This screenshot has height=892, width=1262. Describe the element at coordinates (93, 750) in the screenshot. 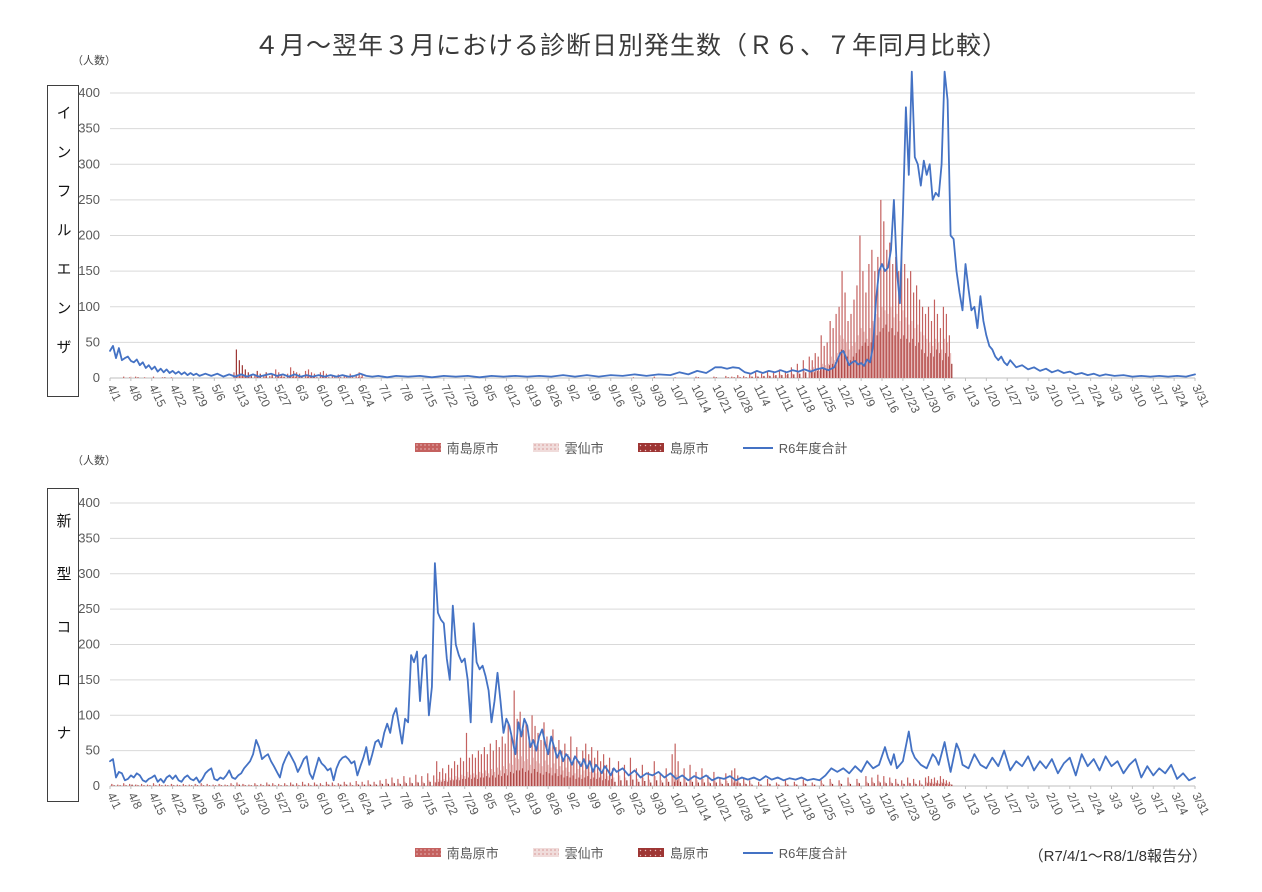

I see `y-axis-tick-label: 50` at that location.